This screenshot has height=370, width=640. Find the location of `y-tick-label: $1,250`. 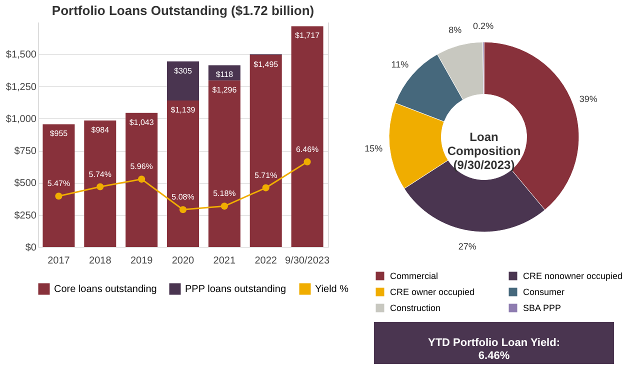

y-tick-label: $1,250 is located at coordinates (21, 87).